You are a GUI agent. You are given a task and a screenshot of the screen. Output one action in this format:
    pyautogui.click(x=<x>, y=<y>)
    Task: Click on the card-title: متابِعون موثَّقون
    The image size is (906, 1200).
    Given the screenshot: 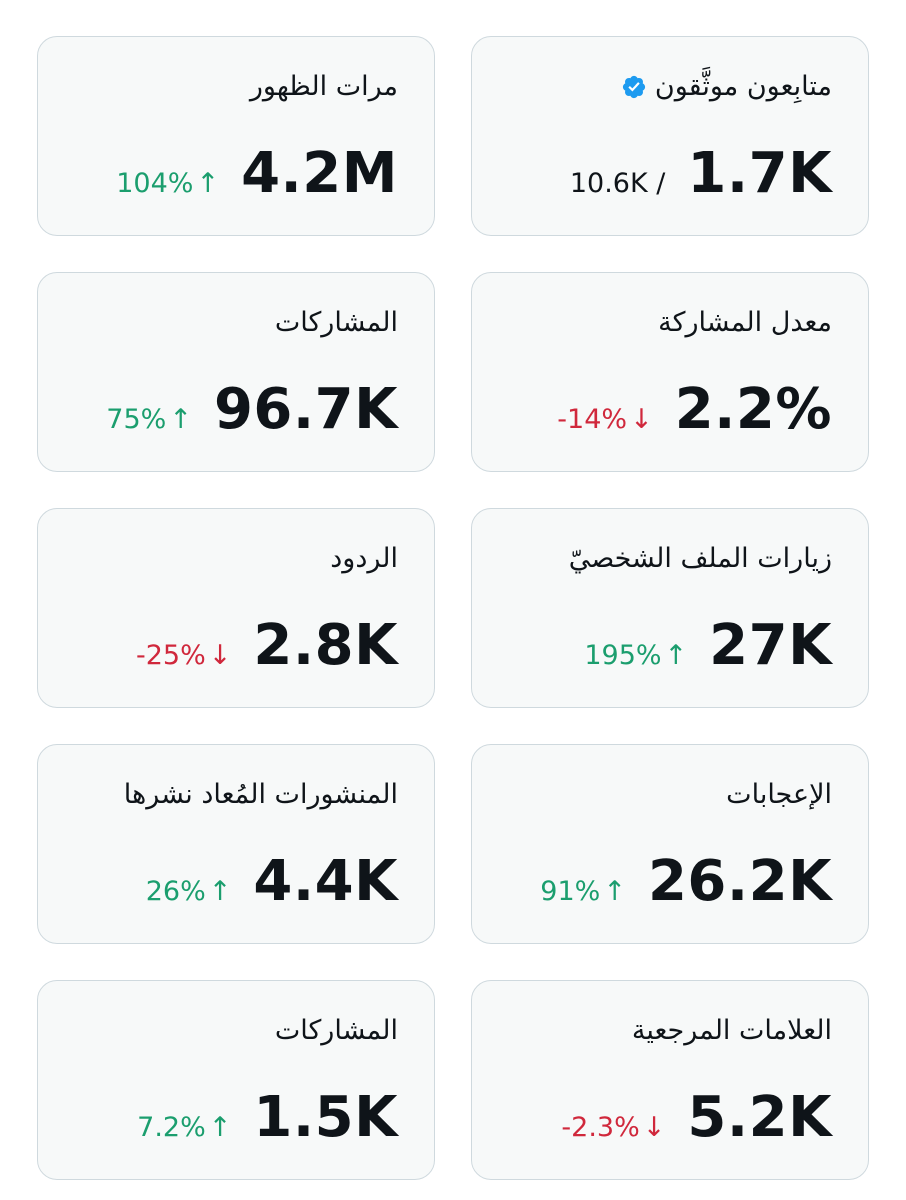 What is the action you would take?
    pyautogui.click(x=743, y=86)
    